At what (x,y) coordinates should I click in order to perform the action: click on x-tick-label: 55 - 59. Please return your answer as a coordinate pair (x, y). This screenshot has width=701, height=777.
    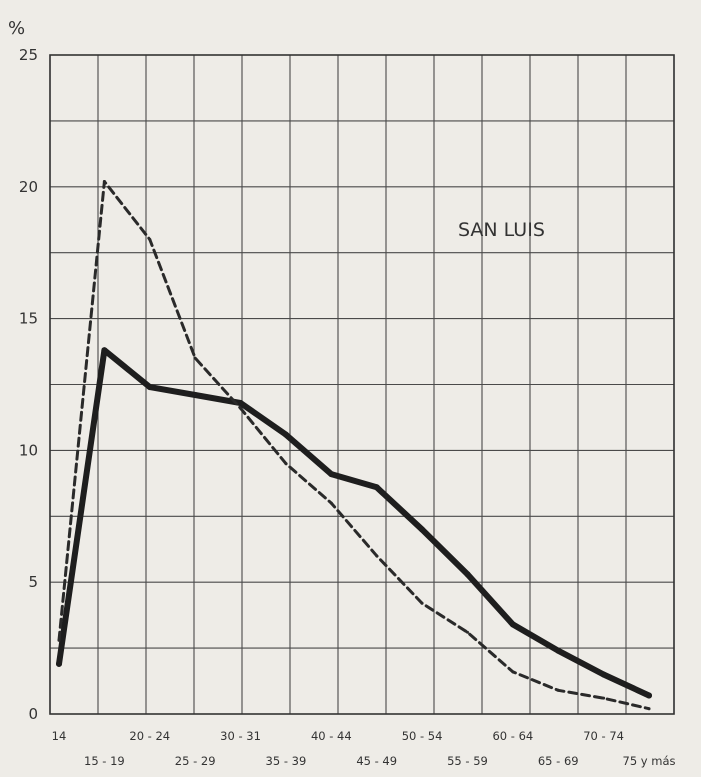
    Looking at the image, I should click on (467, 761).